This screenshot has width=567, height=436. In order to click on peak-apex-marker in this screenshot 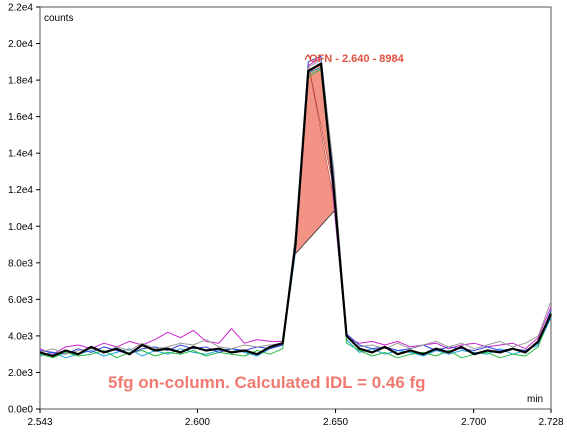, I will do `click(308, 57)`.